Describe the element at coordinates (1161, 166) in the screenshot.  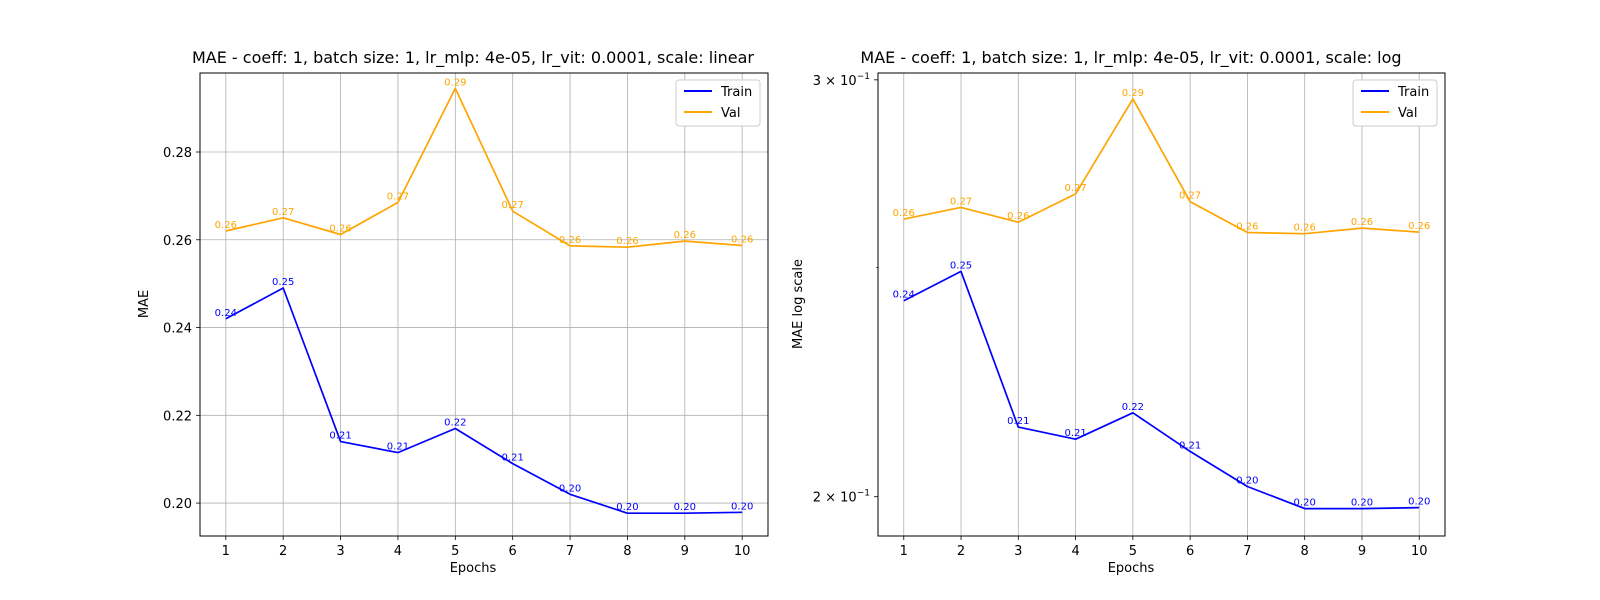
I see `series-line-val-log` at that location.